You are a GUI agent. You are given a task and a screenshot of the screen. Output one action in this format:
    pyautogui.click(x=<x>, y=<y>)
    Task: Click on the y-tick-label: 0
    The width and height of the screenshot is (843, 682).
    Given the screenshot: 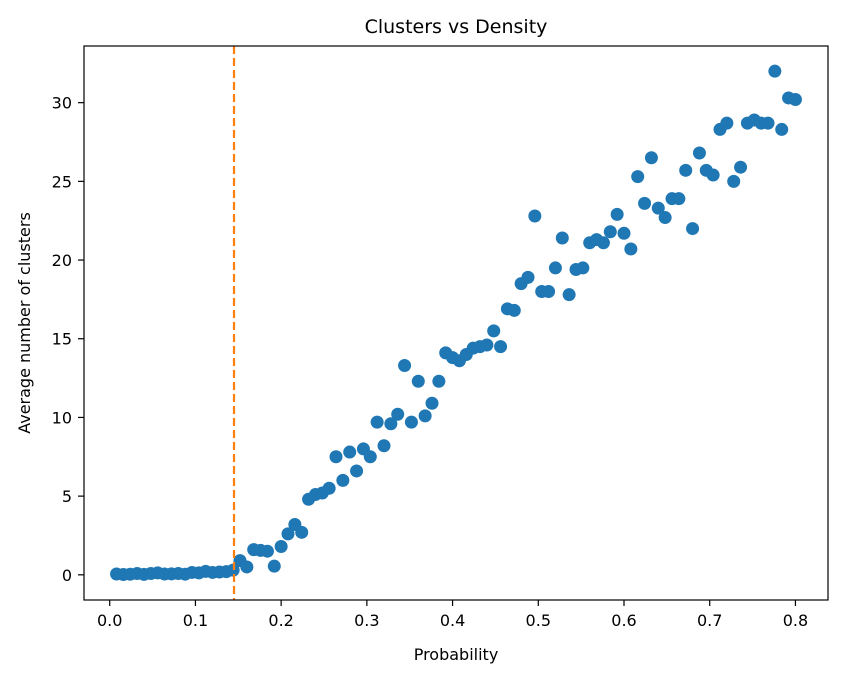 What is the action you would take?
    pyautogui.click(x=67, y=575)
    